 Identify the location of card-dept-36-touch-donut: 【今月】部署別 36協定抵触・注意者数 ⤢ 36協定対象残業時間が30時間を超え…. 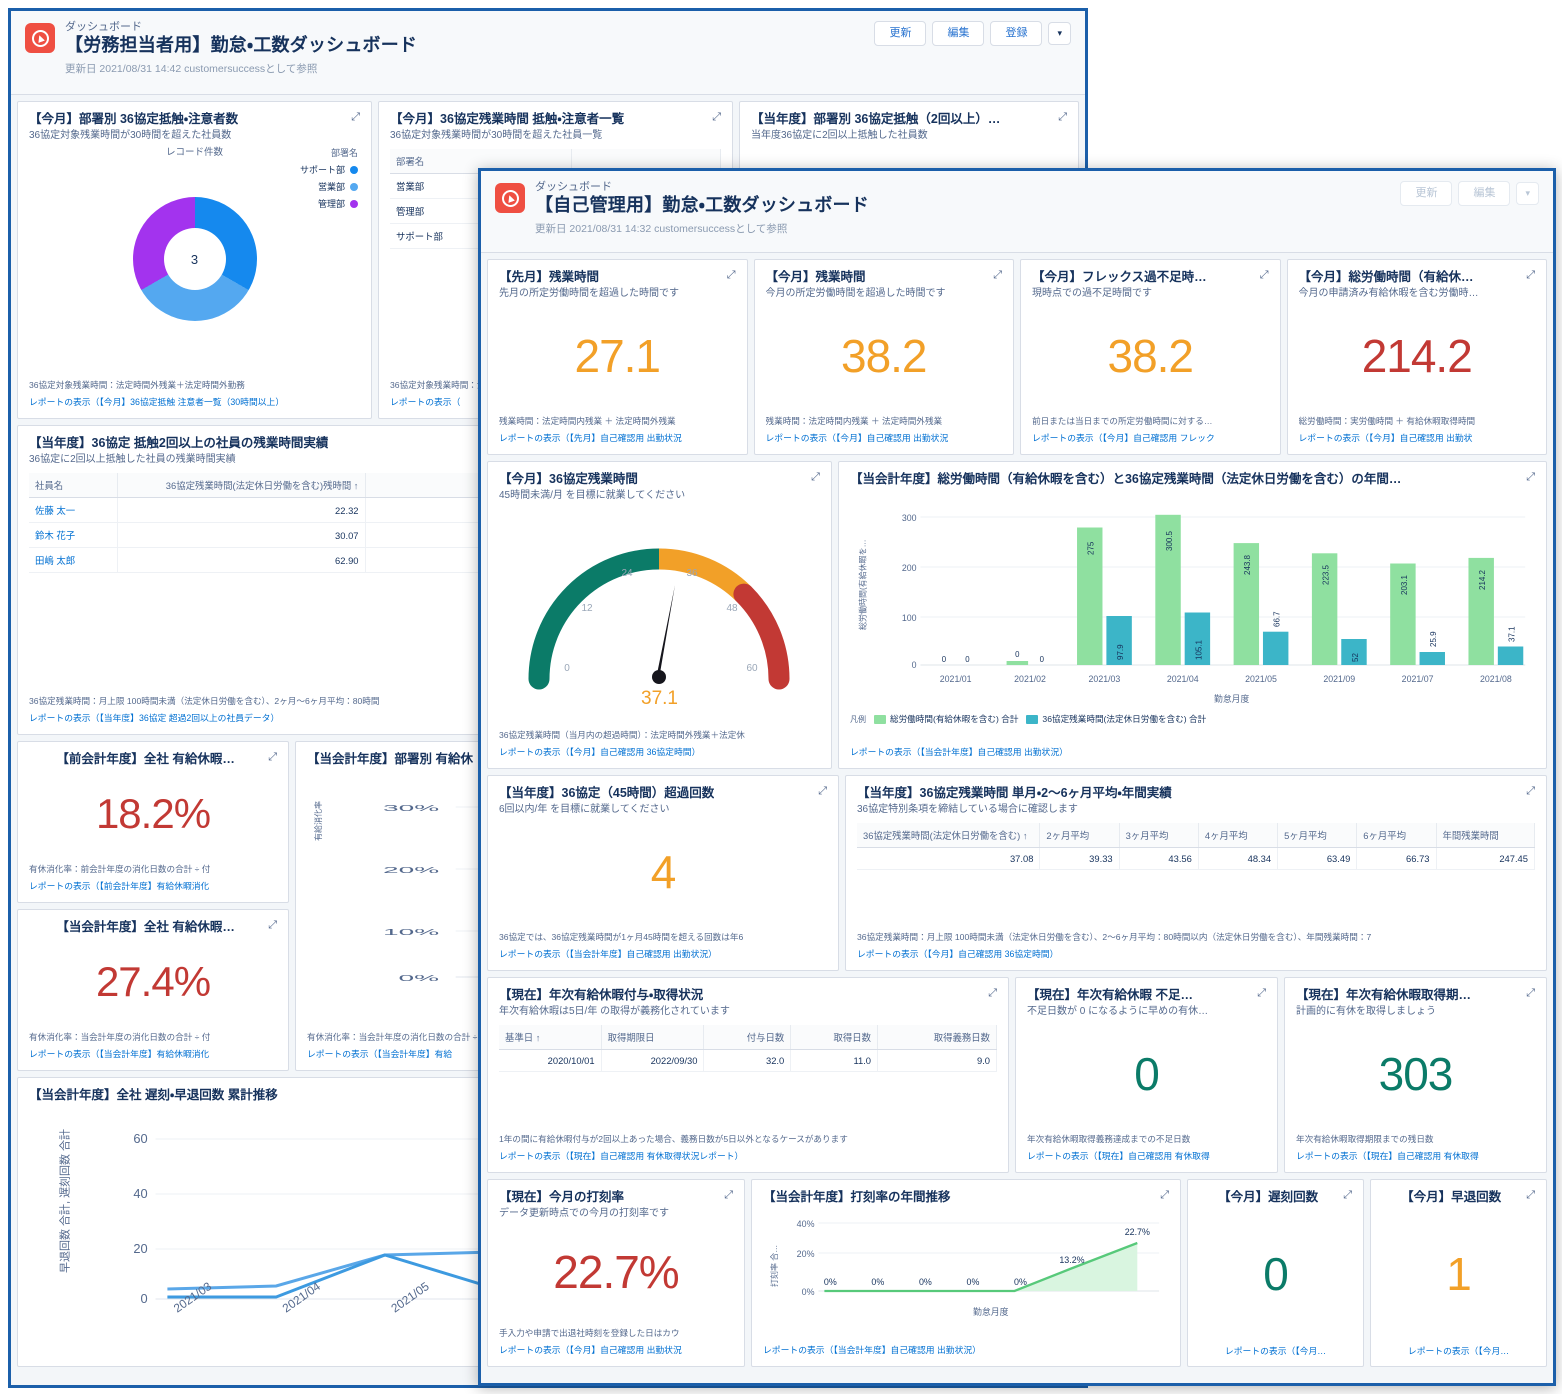
(194, 260).